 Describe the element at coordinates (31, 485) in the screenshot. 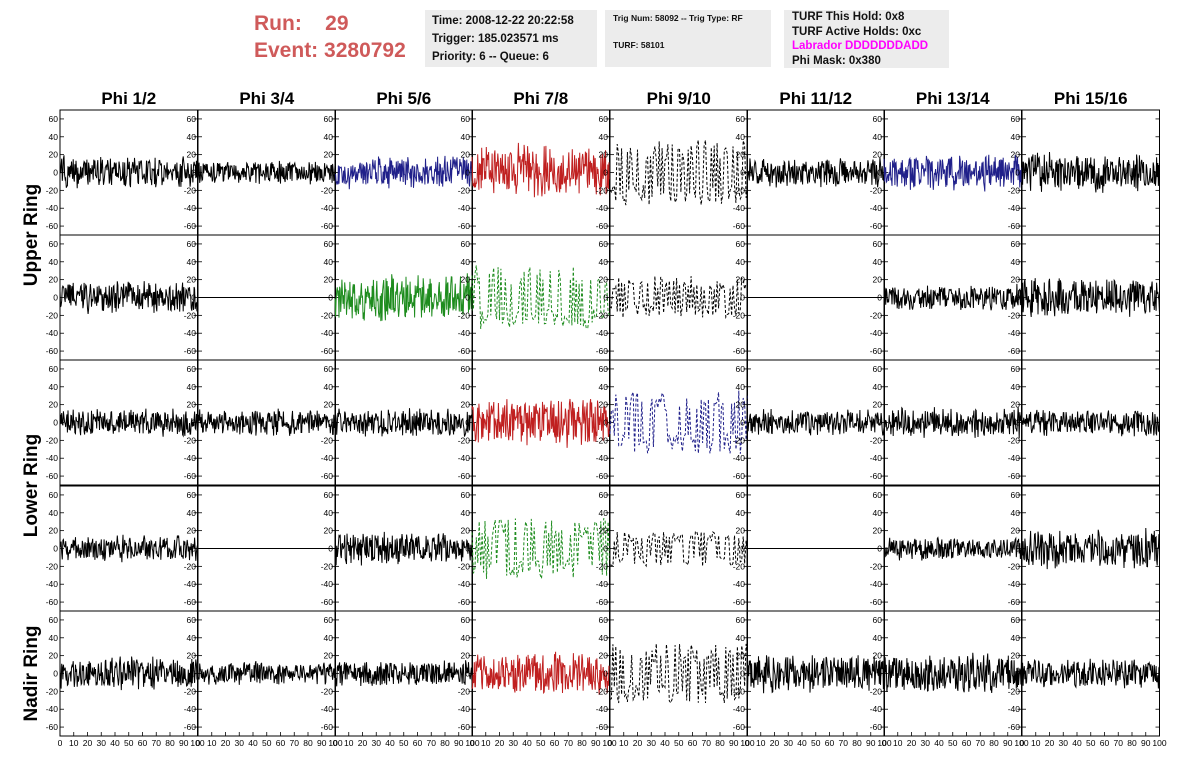

I see `ring-label-2: Lower Ring` at that location.